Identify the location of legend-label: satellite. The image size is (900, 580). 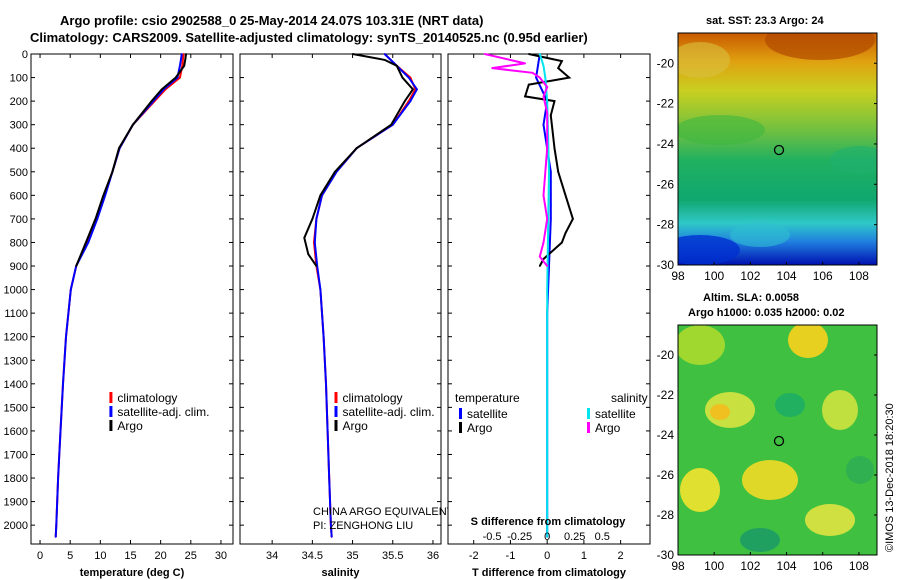
(615, 414).